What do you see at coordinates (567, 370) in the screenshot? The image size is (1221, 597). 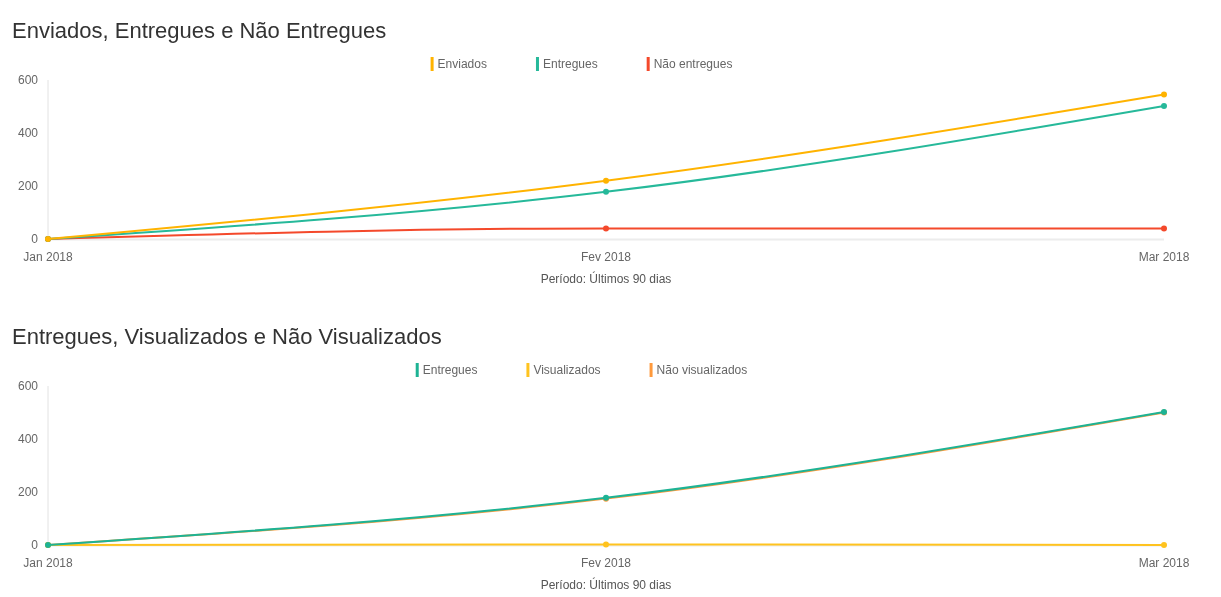 I see `legend-label: Visualizados` at bounding box center [567, 370].